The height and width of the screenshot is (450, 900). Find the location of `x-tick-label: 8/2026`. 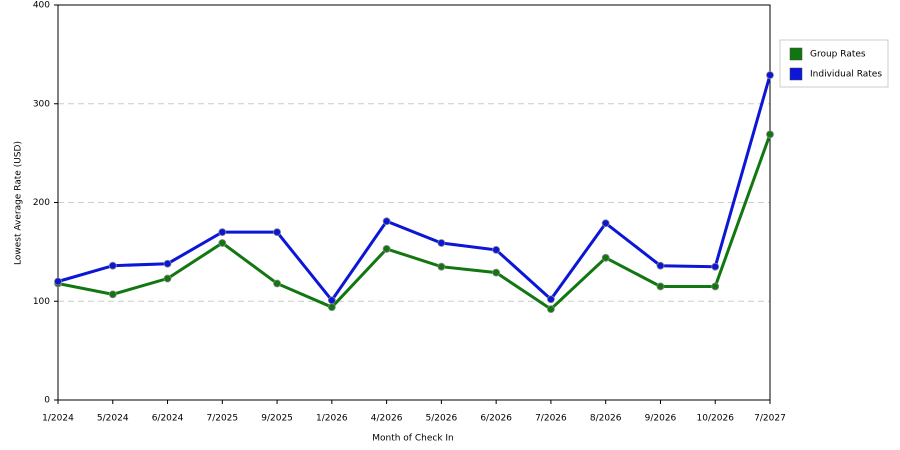

x-tick-label: 8/2026 is located at coordinates (606, 419).